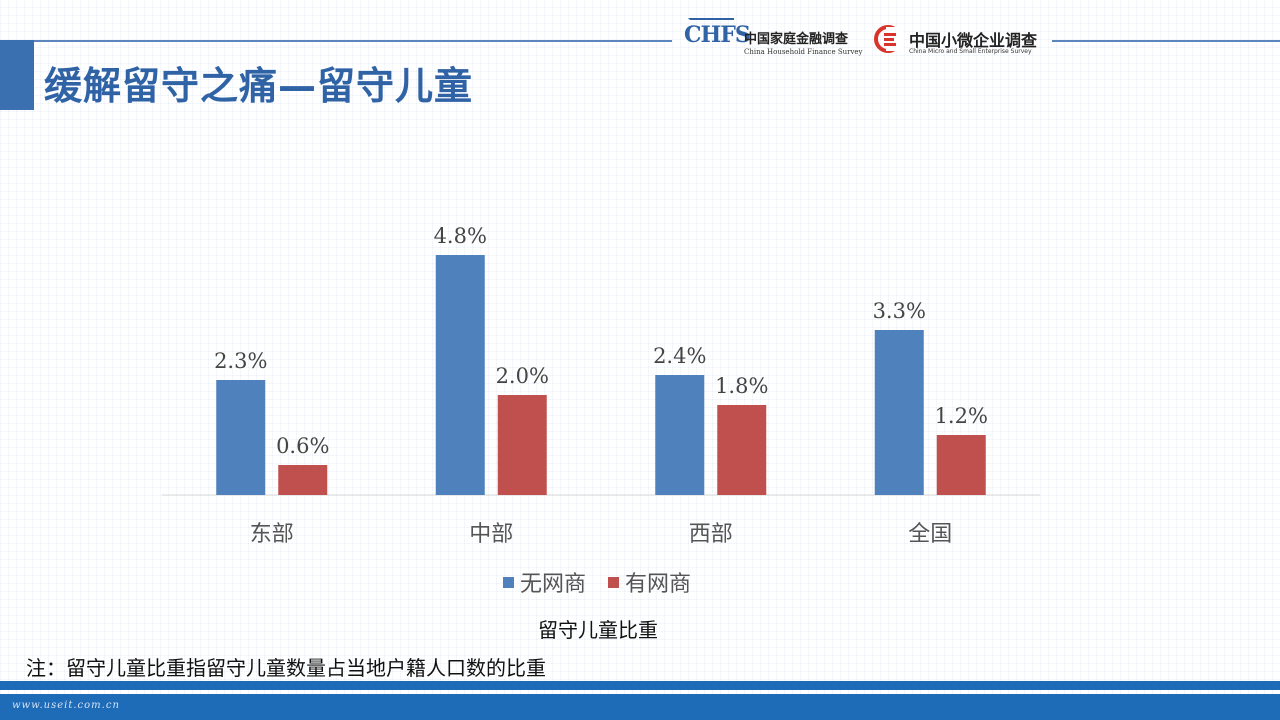 Image resolution: width=1280 pixels, height=720 pixels. What do you see at coordinates (17, 75) in the screenshot?
I see `title-accent-block` at bounding box center [17, 75].